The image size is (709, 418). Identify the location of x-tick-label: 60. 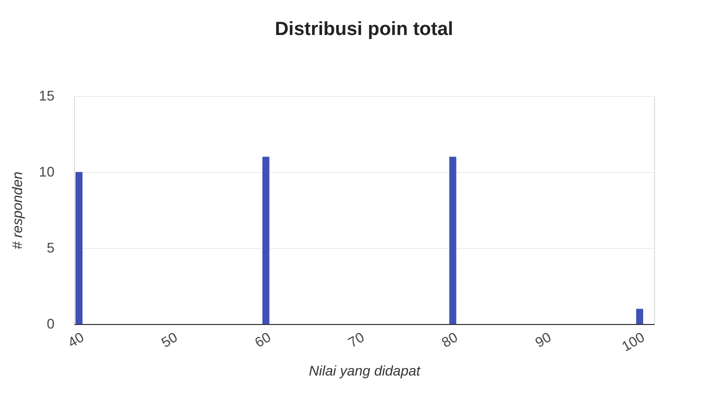
(263, 339).